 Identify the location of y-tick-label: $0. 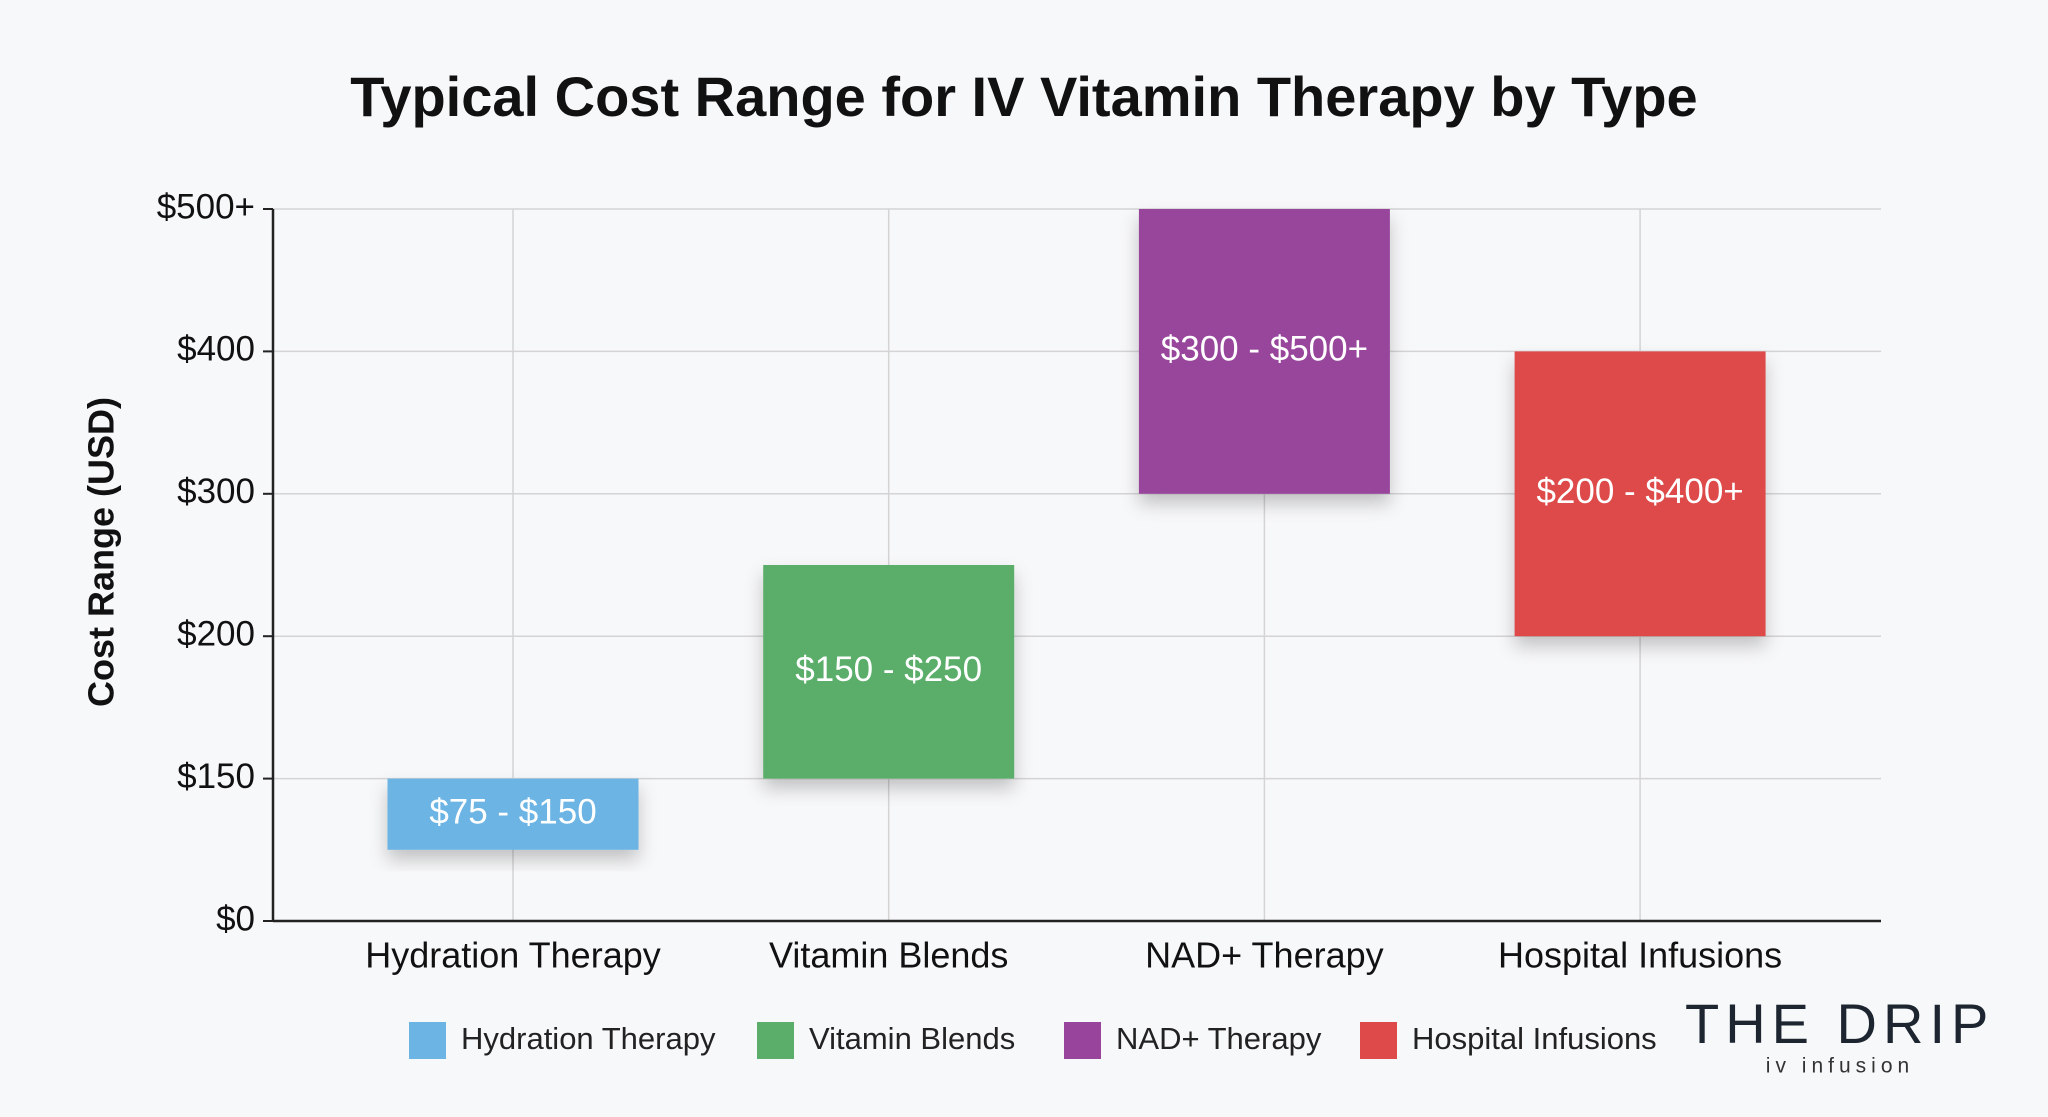
(235, 918).